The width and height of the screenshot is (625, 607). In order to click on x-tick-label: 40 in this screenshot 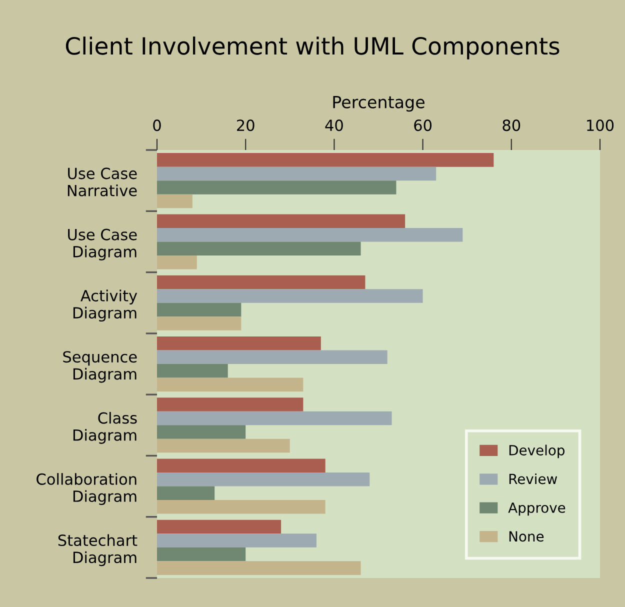, I will do `click(334, 126)`.